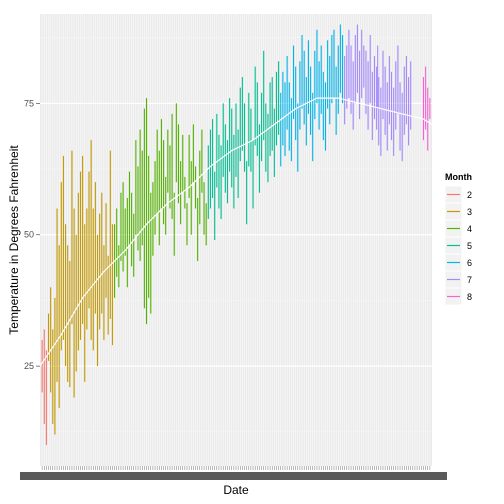 The width and height of the screenshot is (504, 504). I want to click on legend-label: 8, so click(469, 297).